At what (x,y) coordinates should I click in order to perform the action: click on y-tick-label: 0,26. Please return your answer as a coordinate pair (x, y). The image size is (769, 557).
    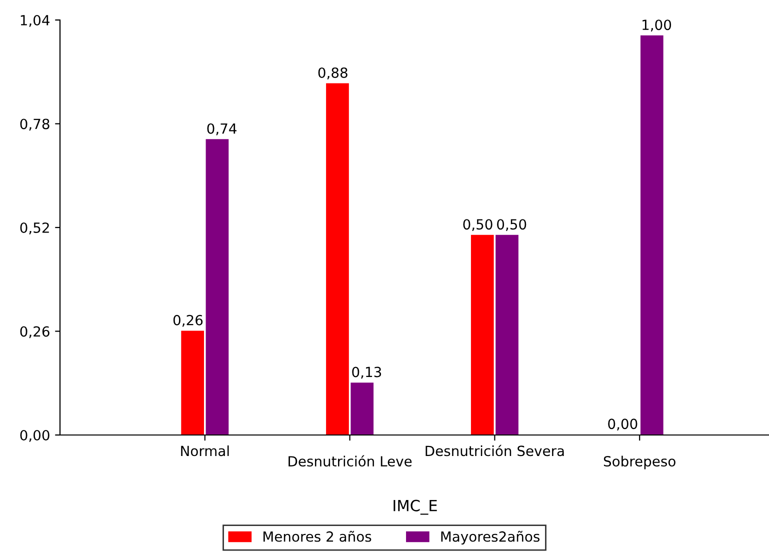
    Looking at the image, I should click on (35, 332).